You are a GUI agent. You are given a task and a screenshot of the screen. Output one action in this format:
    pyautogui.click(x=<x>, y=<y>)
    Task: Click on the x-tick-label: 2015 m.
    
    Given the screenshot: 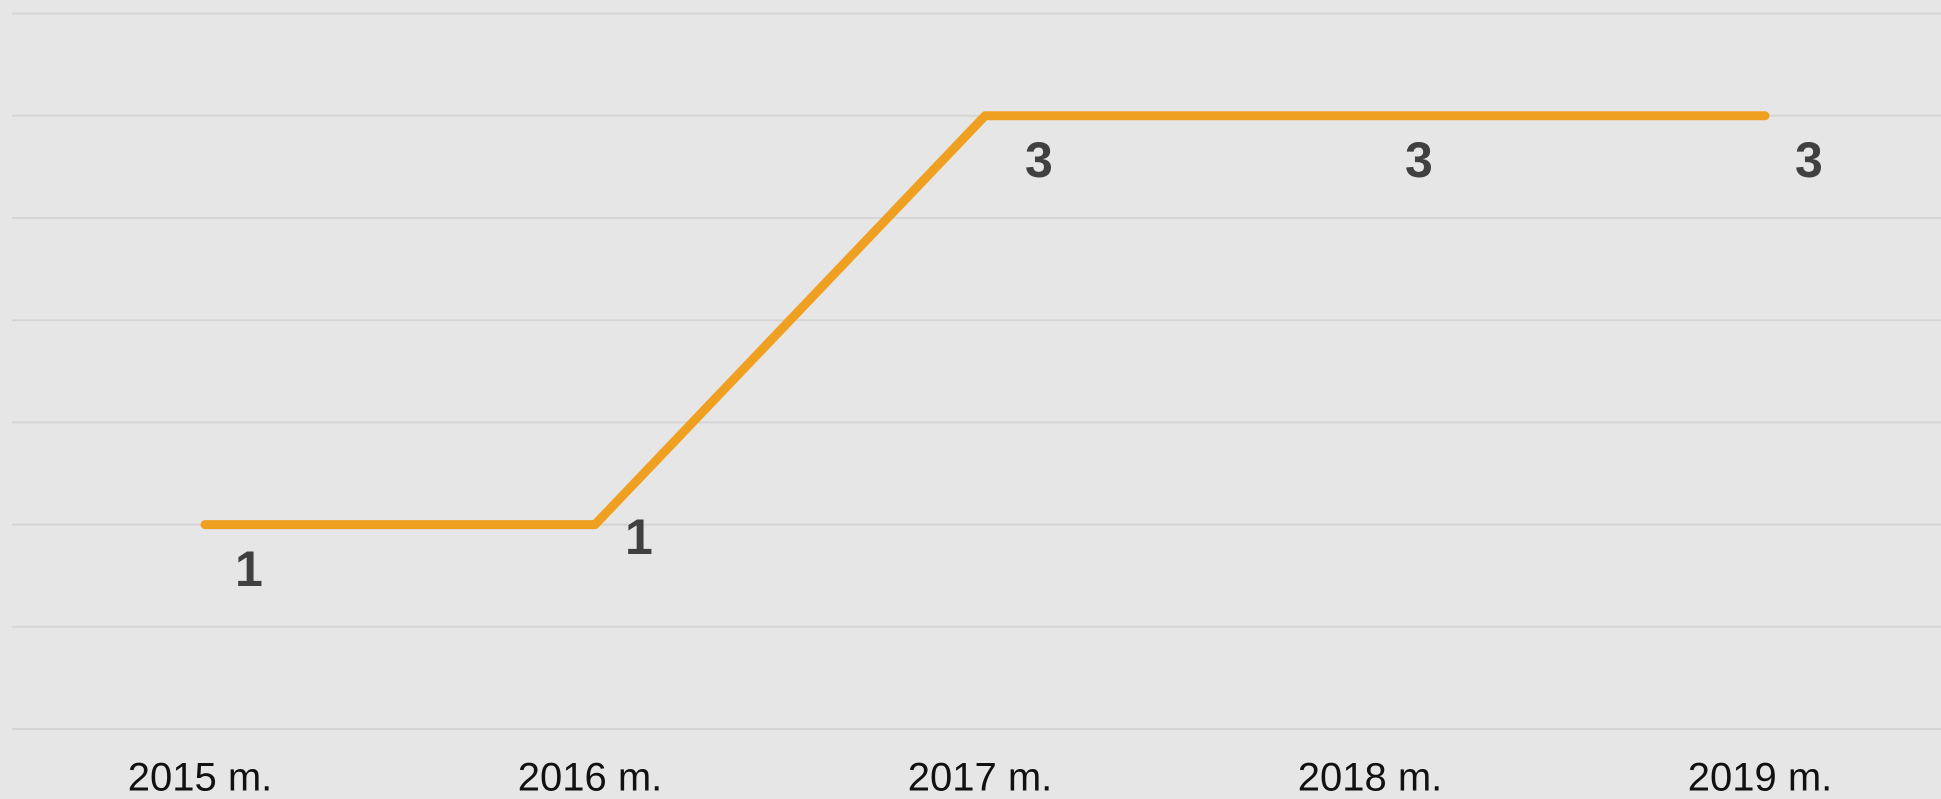 What is the action you would take?
    pyautogui.click(x=200, y=777)
    